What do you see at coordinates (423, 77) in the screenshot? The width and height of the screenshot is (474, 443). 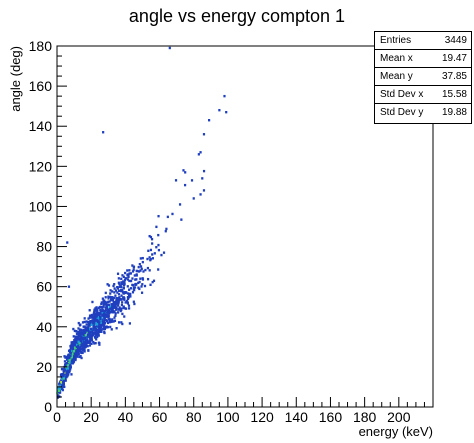 I see `stats-row-mean-y: Mean y 37.85` at bounding box center [423, 77].